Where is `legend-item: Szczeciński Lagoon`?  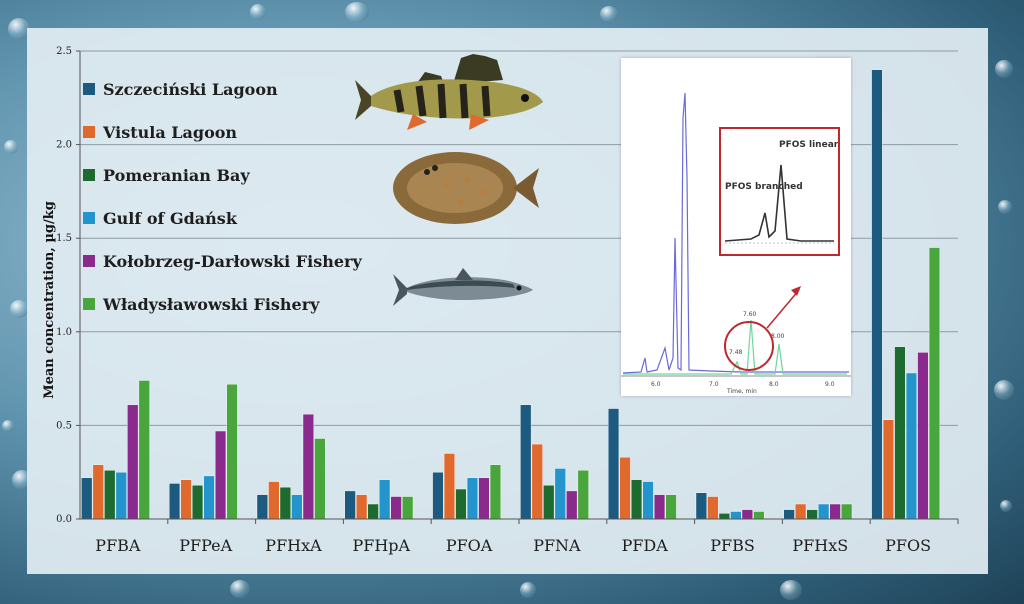 legend-item: Szczeciński Lagoon is located at coordinates (222, 89).